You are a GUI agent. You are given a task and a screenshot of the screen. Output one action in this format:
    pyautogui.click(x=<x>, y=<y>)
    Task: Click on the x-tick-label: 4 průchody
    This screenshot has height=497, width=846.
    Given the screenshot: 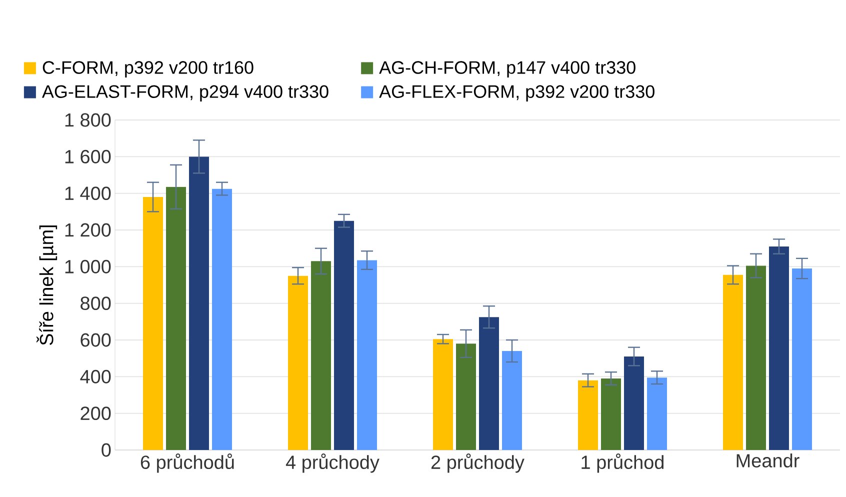 What is the action you would take?
    pyautogui.click(x=333, y=463)
    